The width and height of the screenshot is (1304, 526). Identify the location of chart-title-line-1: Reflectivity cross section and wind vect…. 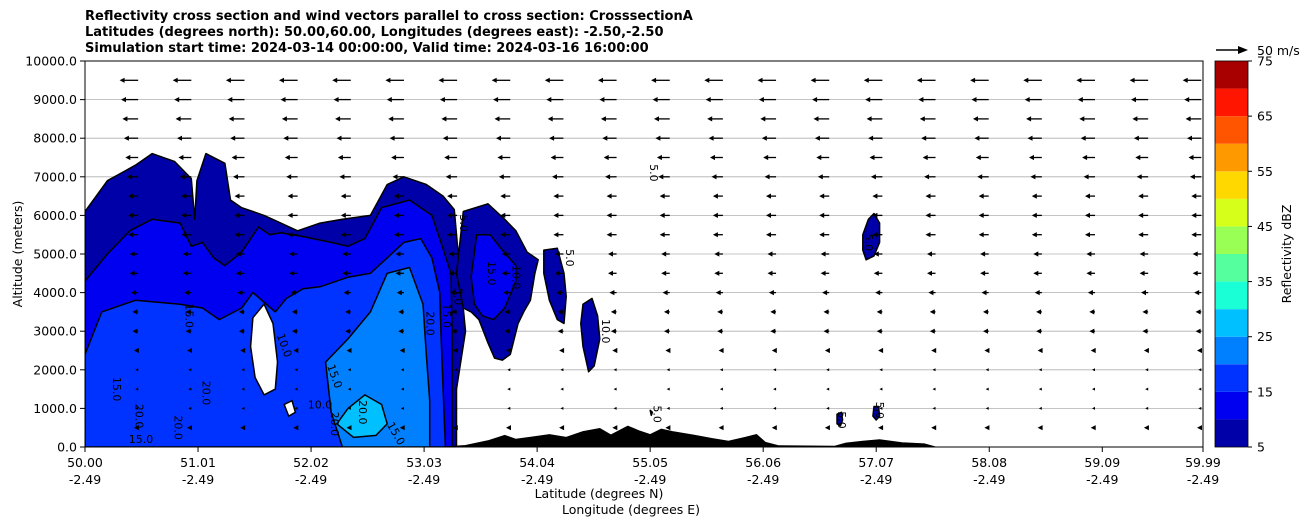
(389, 16).